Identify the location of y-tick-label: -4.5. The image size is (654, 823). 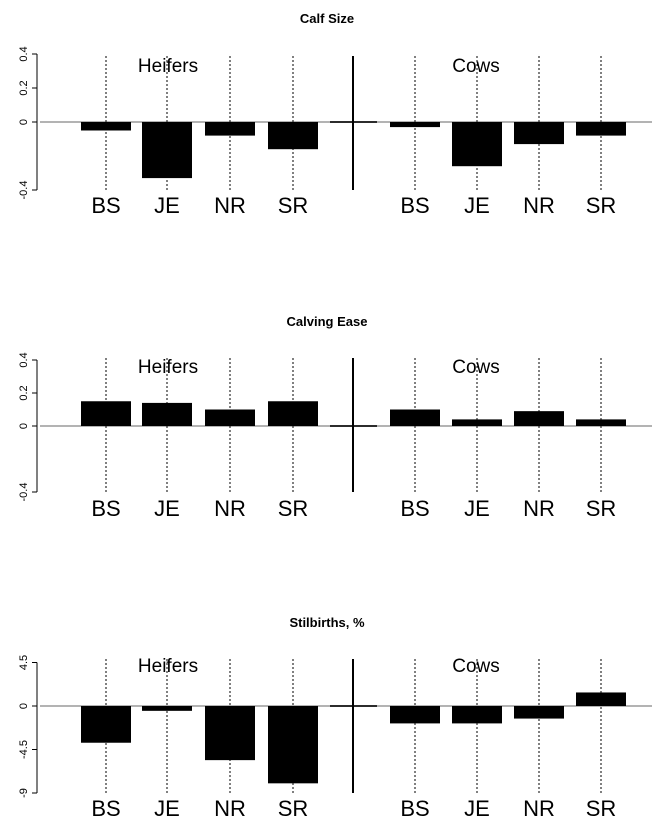
(24, 749).